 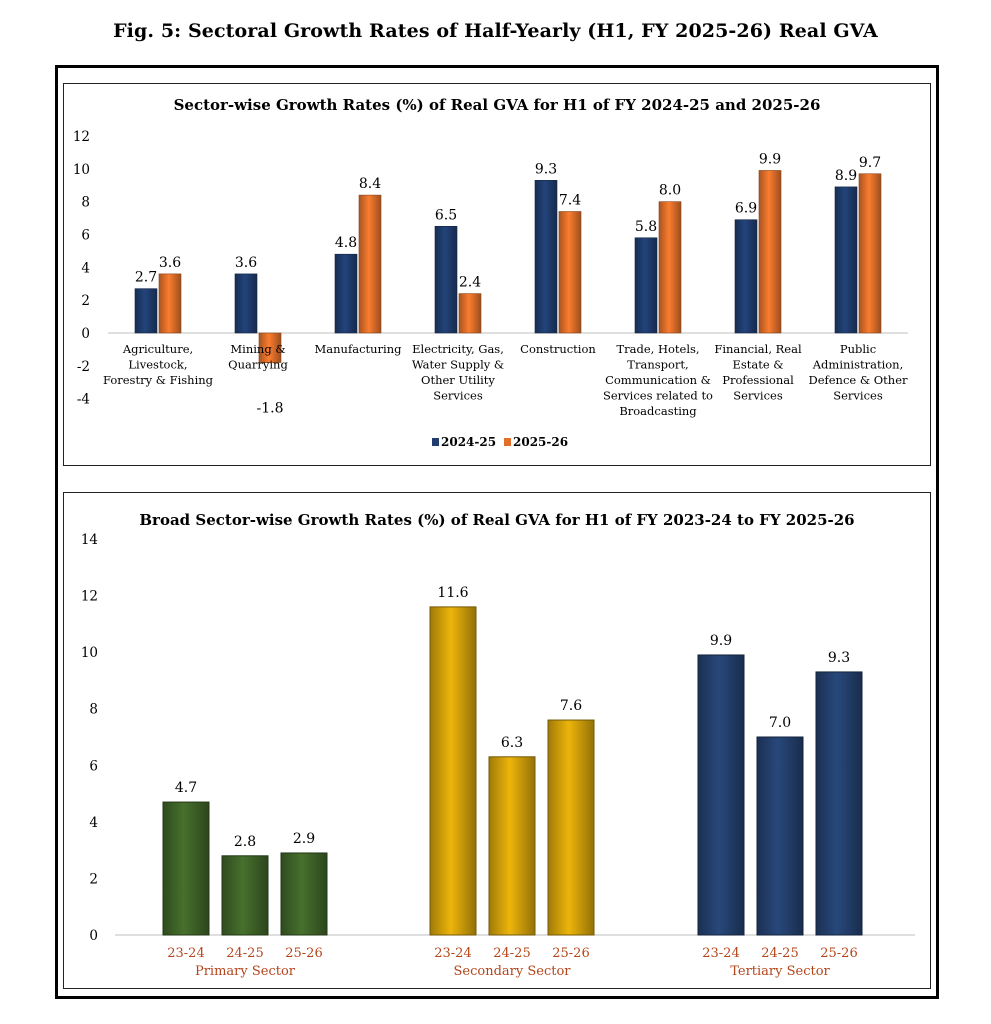 What do you see at coordinates (658, 411) in the screenshot?
I see `category-label: Broadcasting` at bounding box center [658, 411].